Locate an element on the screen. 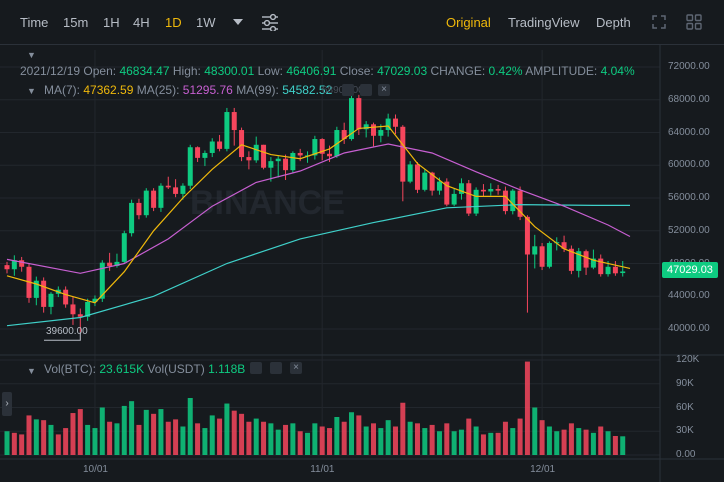 The image size is (724, 482). price-tick-label: 72000.00 is located at coordinates (689, 66).